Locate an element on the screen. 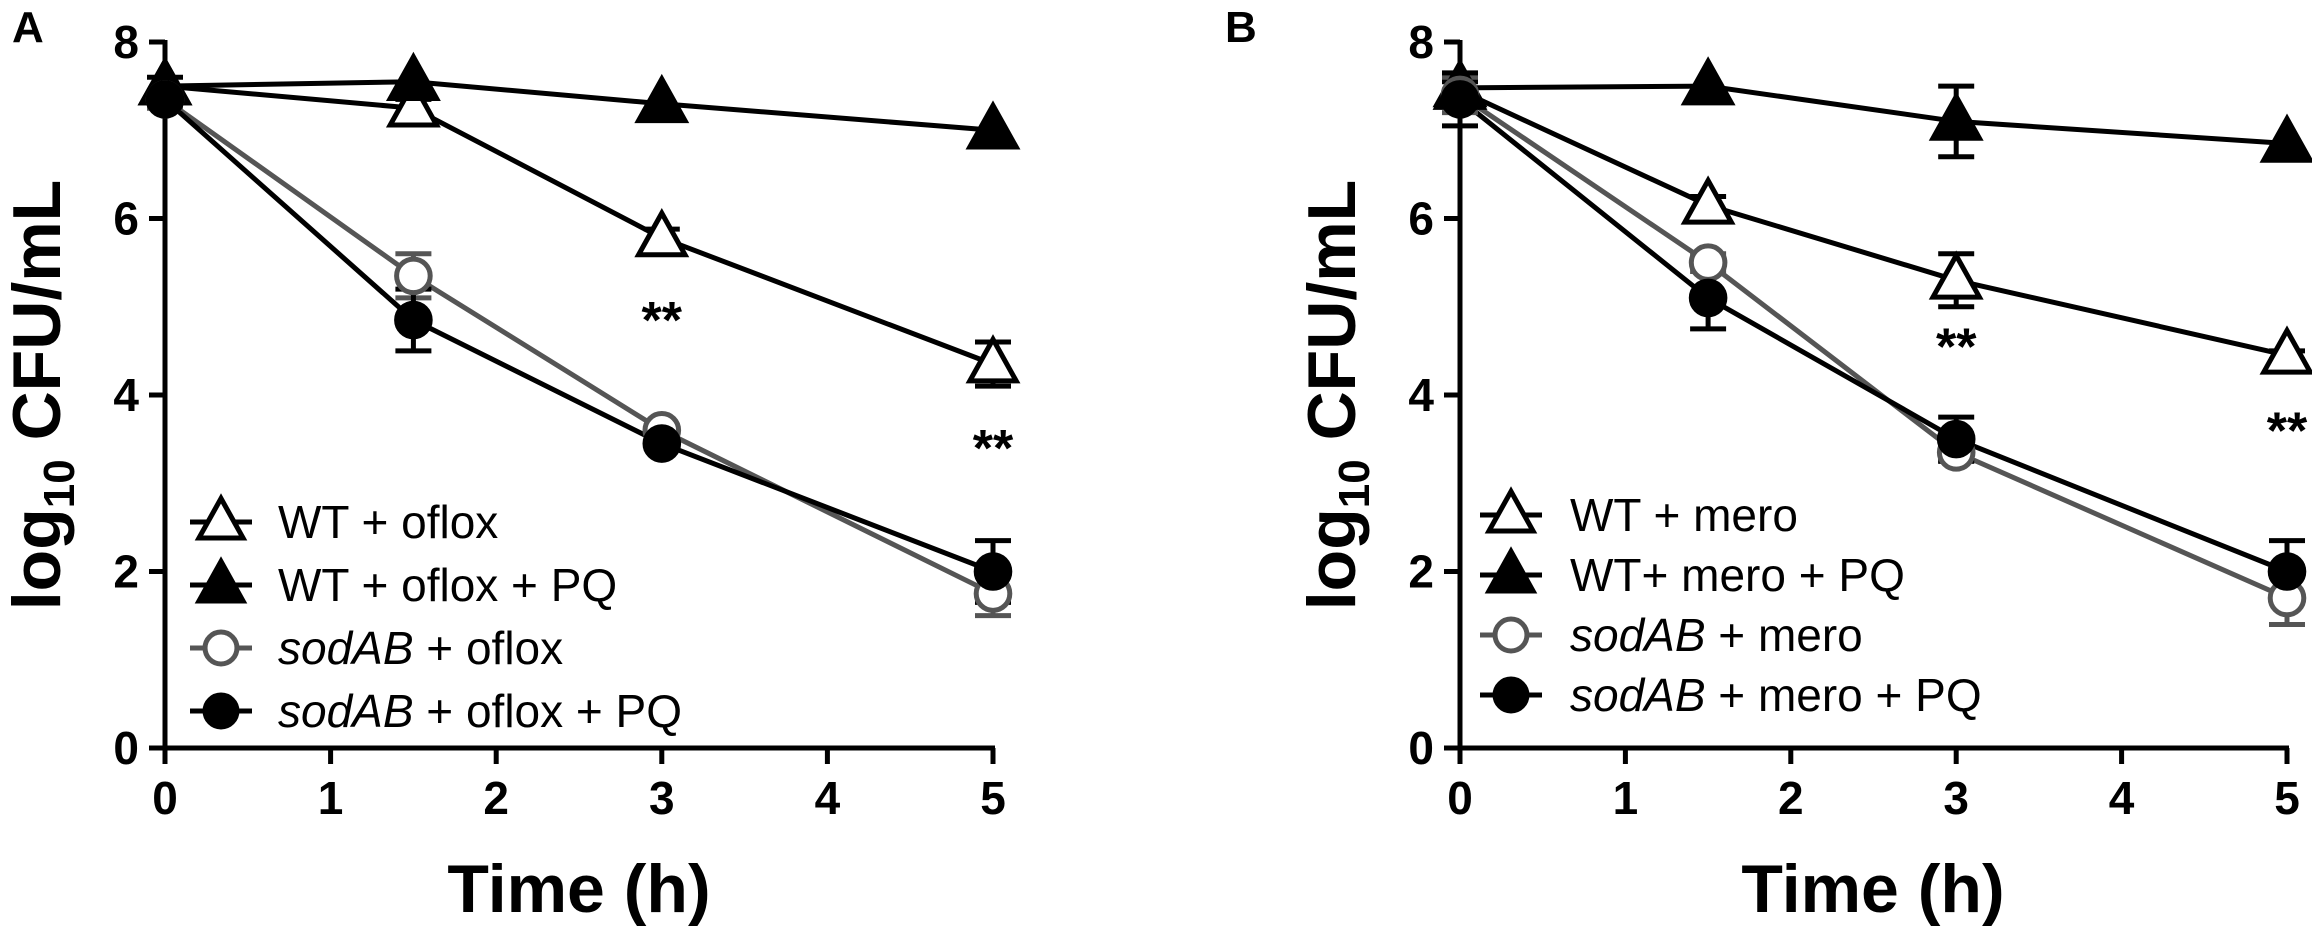 This screenshot has width=2312, height=942. legend-label: WT + oflox is located at coordinates (388, 522).